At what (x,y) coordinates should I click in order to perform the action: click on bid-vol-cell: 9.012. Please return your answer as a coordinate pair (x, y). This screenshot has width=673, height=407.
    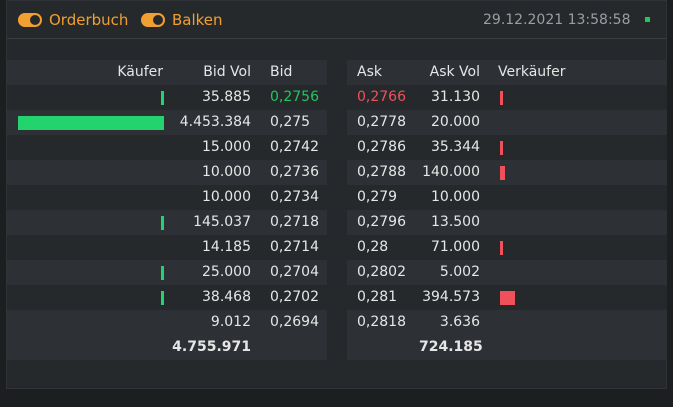
    Looking at the image, I should click on (230, 322).